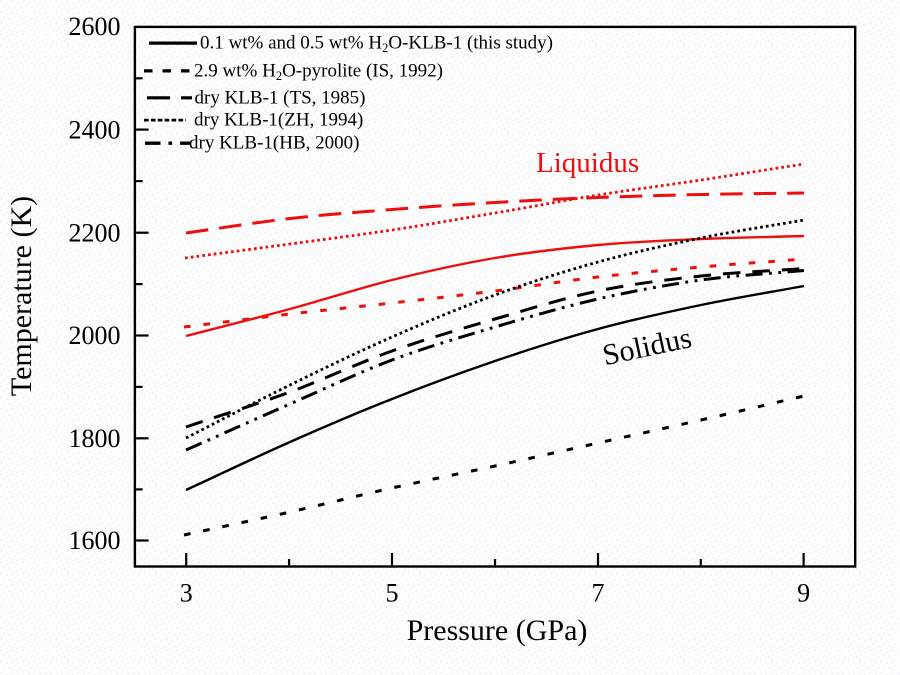 The height and width of the screenshot is (675, 900). What do you see at coordinates (318, 71) in the screenshot?
I see `svg-text:2.9 wt% H2O-pyrolite (IS, 1992: 2.9 wt% H2O-pyrolite (IS, 1992)` at bounding box center [318, 71].